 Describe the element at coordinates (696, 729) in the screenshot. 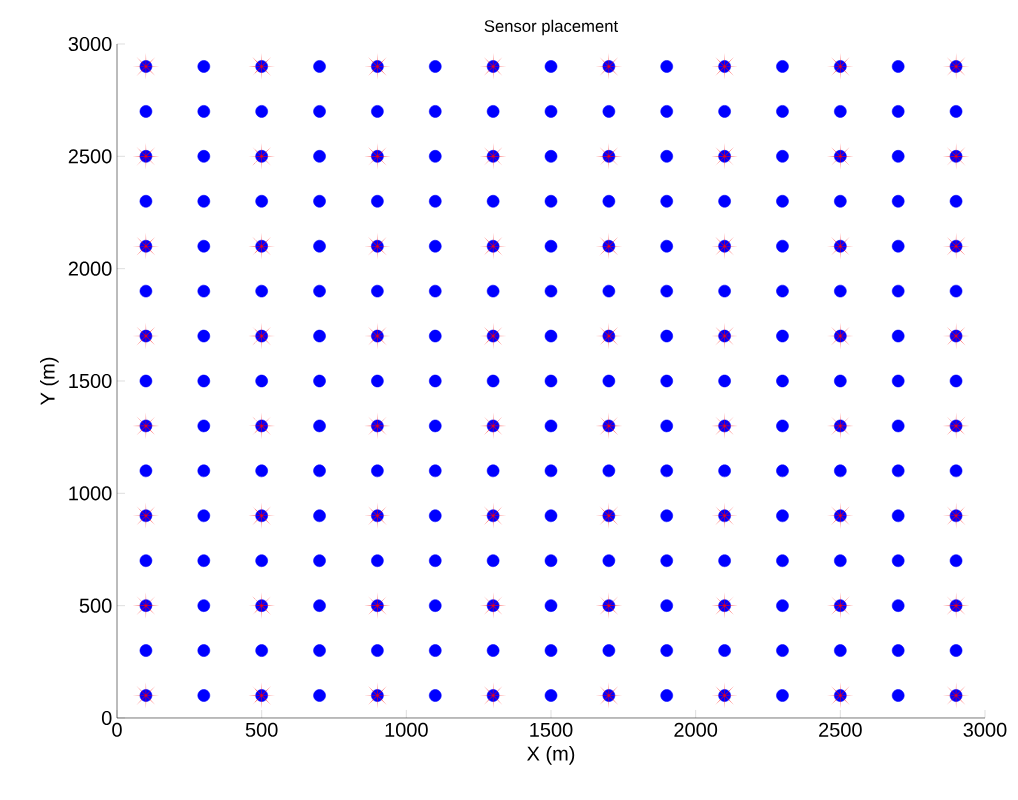

I see `x-tick-label: 2000` at that location.